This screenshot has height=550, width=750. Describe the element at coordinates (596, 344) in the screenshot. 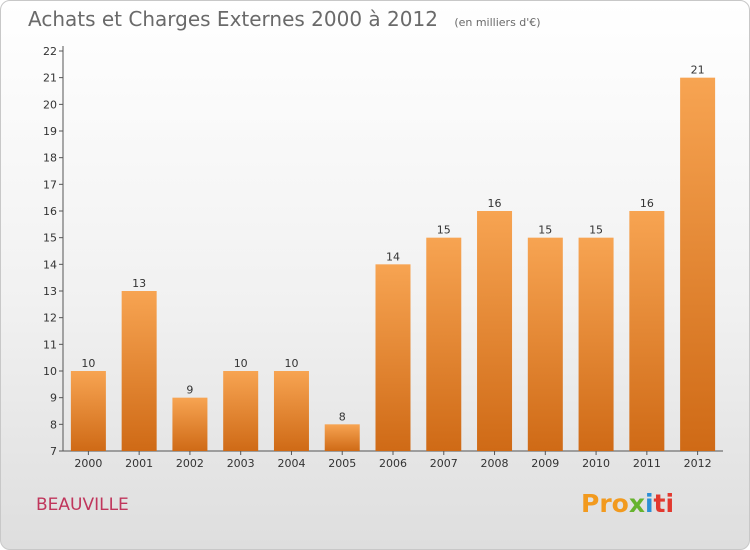

I see `bar-2010` at that location.